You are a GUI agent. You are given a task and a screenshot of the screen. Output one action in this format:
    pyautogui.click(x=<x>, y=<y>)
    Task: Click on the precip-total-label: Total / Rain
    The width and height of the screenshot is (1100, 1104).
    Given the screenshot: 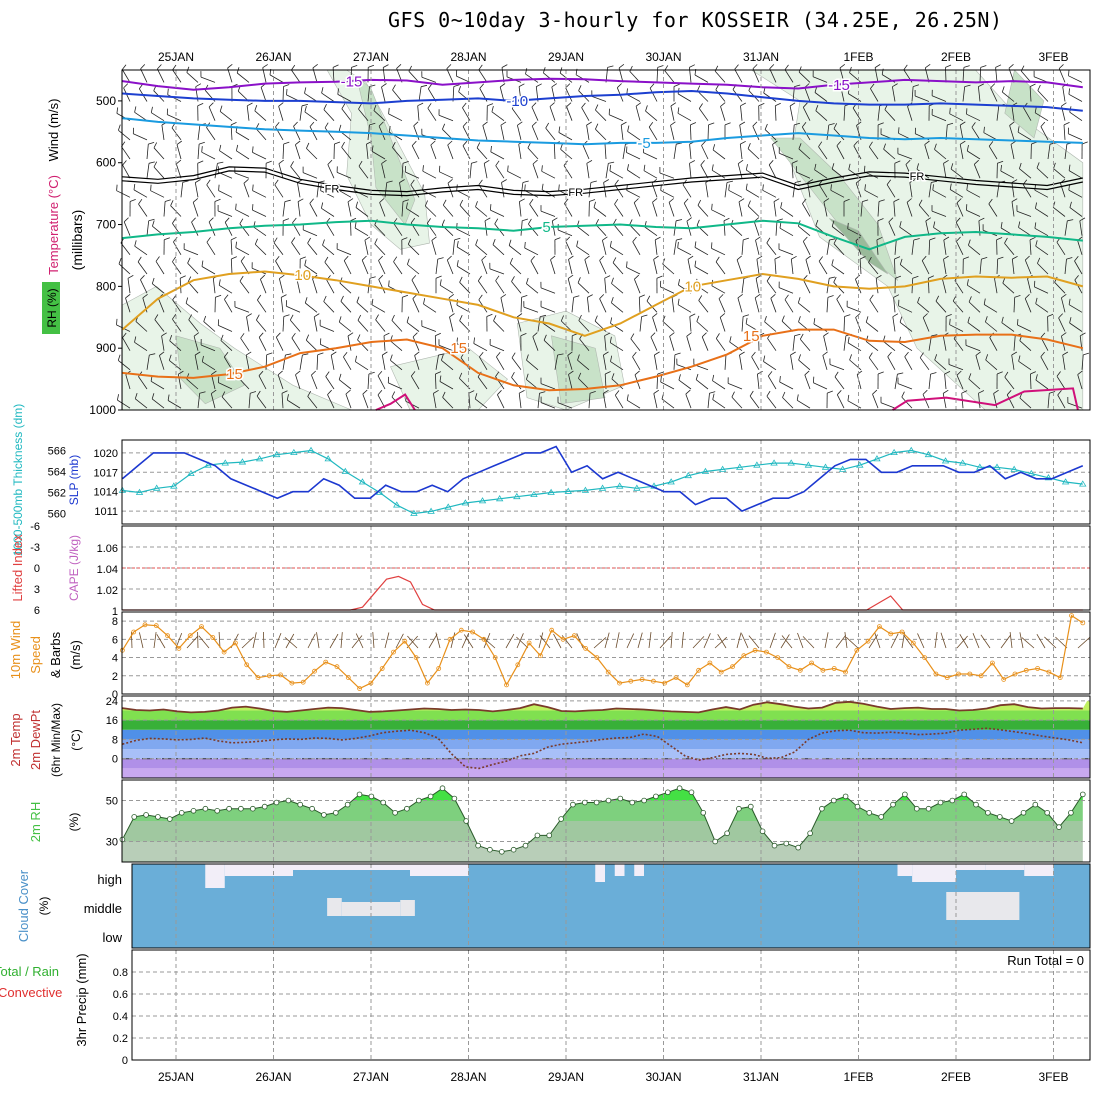 What is the action you would take?
    pyautogui.click(x=29, y=971)
    